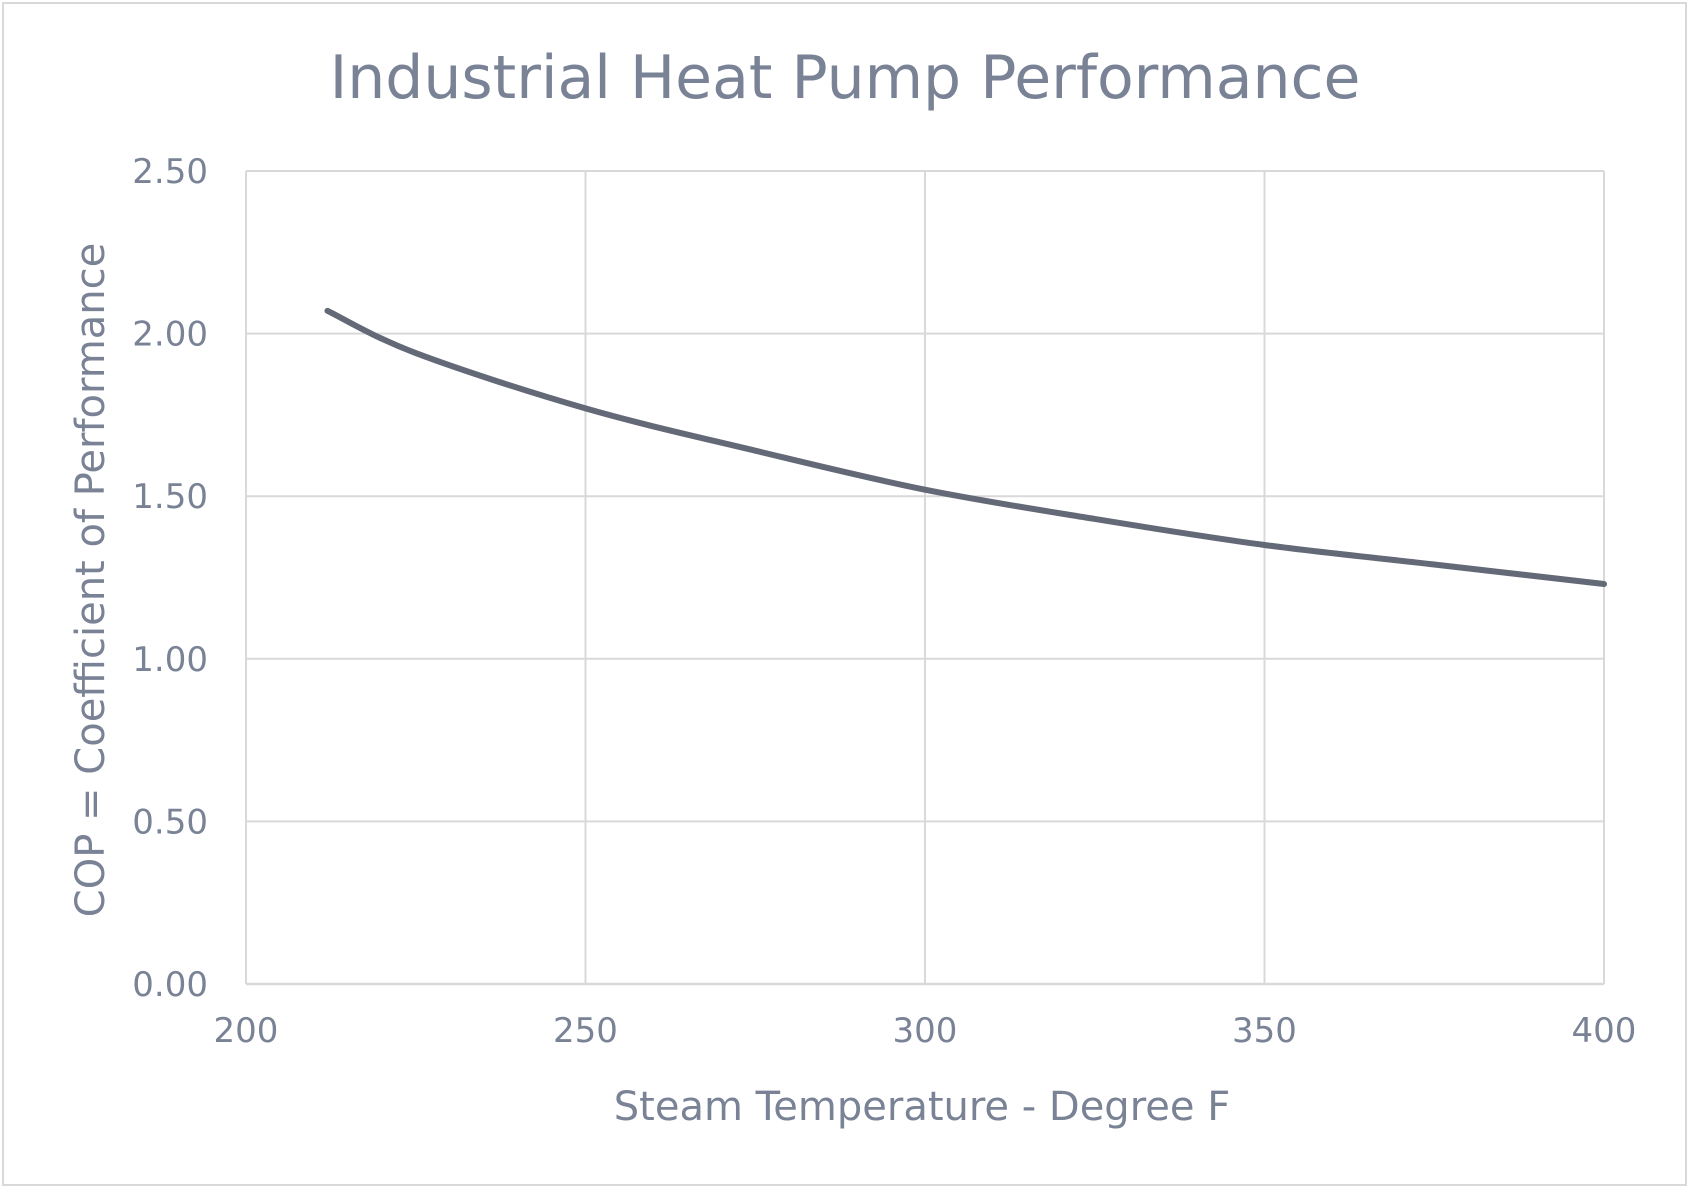 This screenshot has height=1190, width=1691. What do you see at coordinates (170, 985) in the screenshot?
I see `y-tick-label: 0.00` at bounding box center [170, 985].